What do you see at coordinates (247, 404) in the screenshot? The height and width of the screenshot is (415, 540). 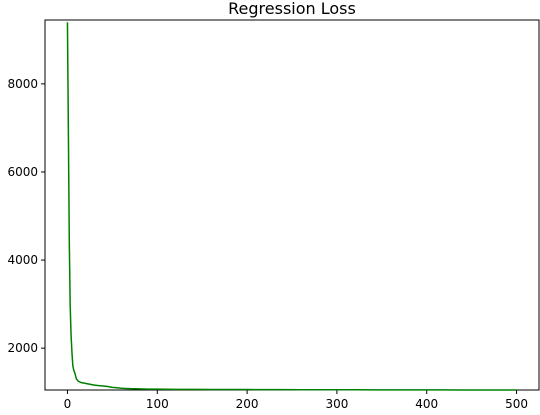 I see `x-tick-label: 200` at bounding box center [247, 404].